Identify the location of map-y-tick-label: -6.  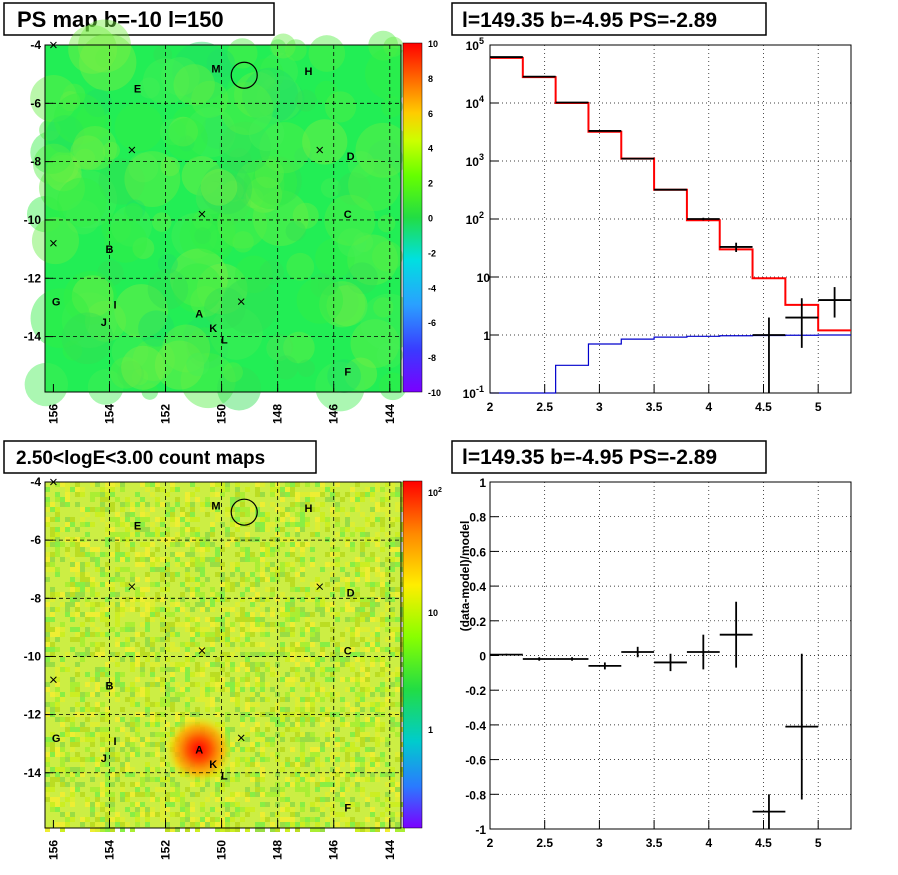
(35, 103).